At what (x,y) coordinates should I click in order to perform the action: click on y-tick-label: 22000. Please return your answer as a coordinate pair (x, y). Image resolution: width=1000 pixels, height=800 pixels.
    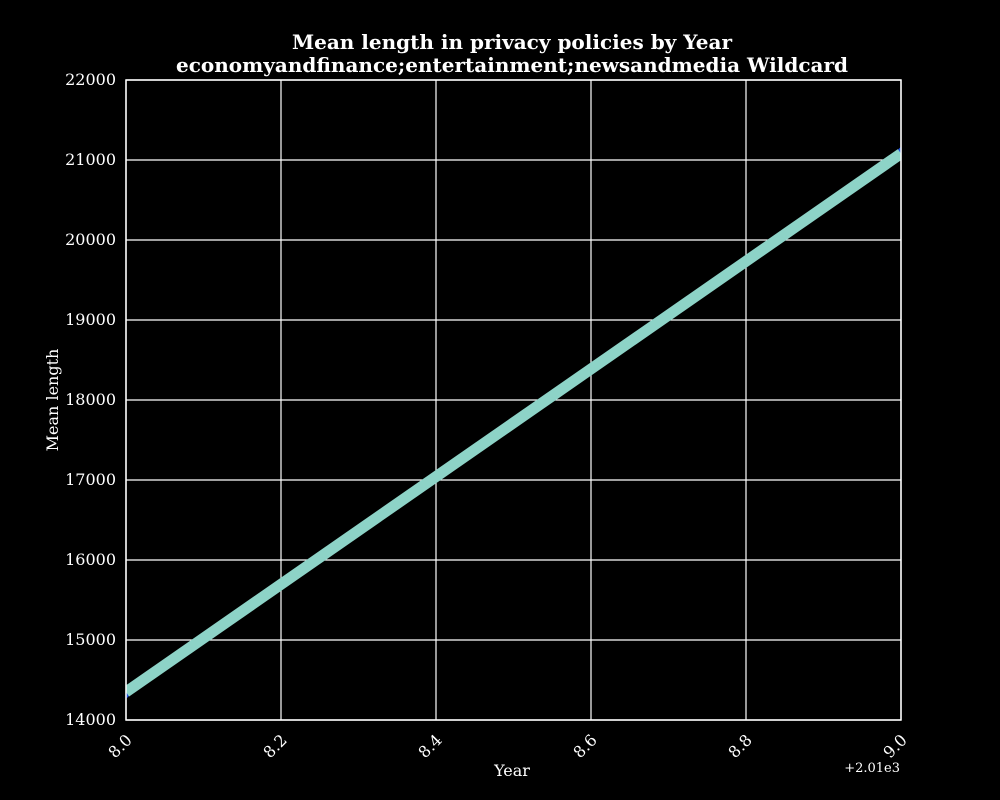
    Looking at the image, I should click on (90, 79).